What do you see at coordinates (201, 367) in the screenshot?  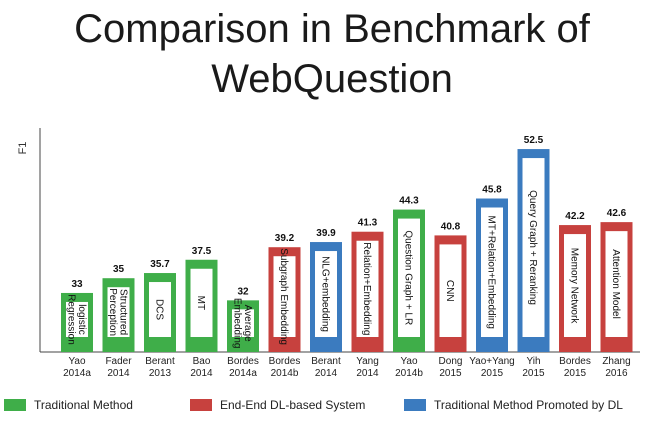 I see `x-tick-label: Bao 2014` at bounding box center [201, 367].